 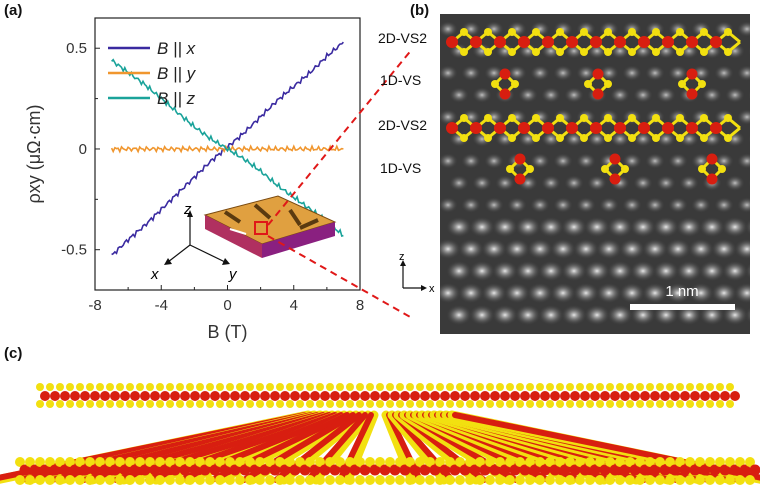 What do you see at coordinates (360, 305) in the screenshot?
I see `x-tick-label: 8` at bounding box center [360, 305].